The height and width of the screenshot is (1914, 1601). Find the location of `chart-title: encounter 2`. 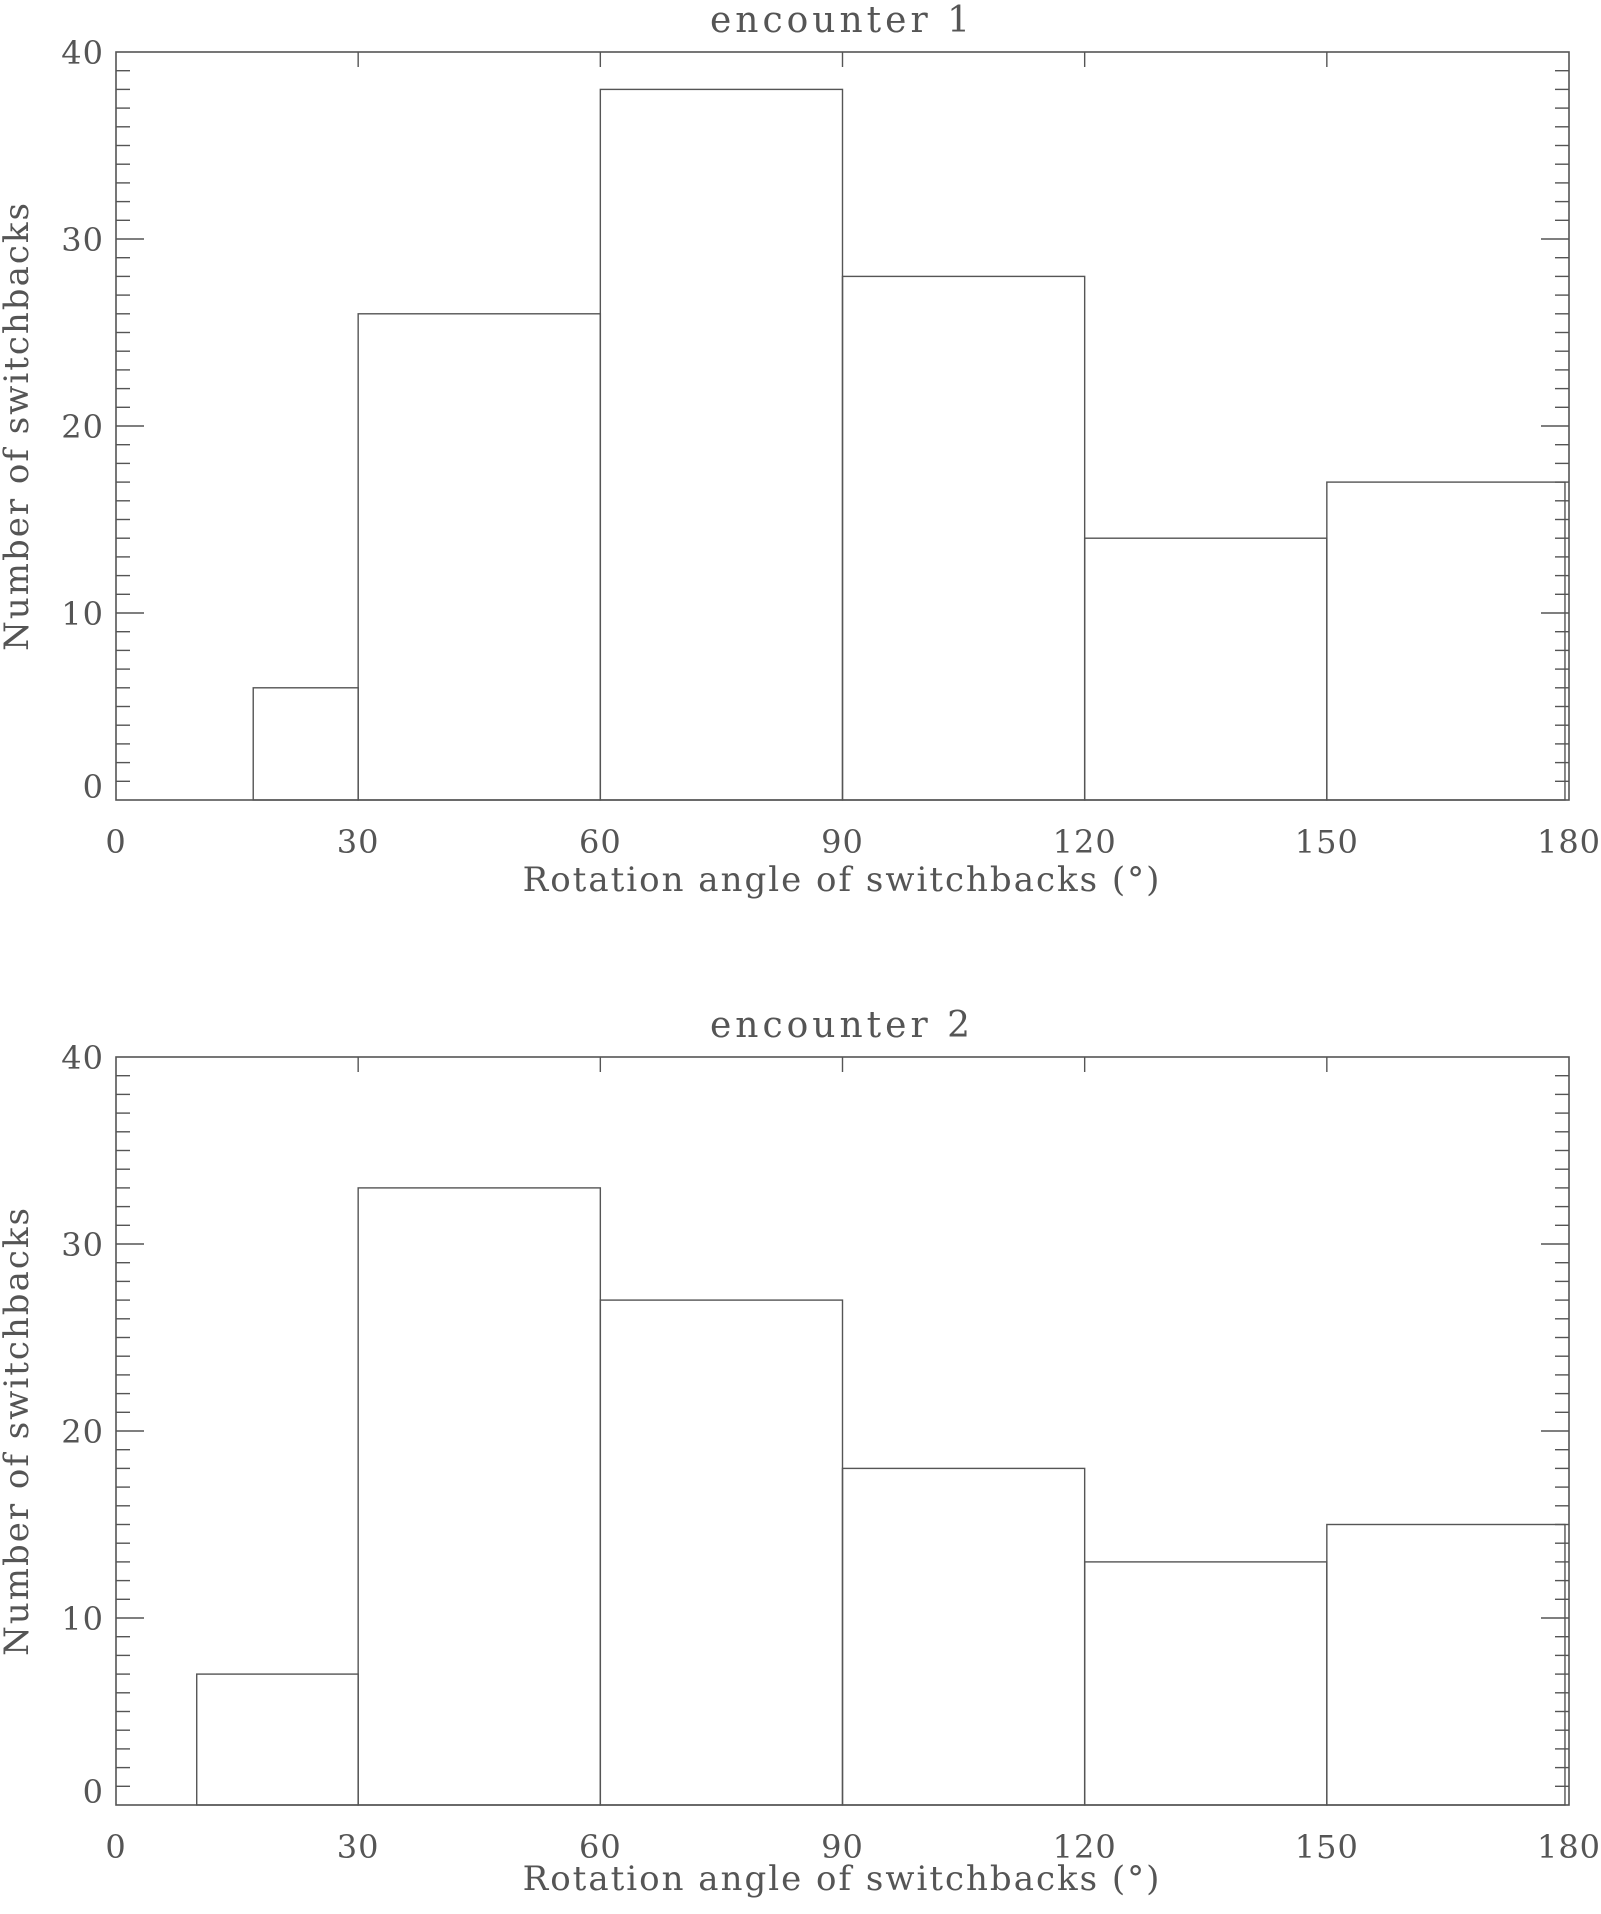

chart-title: encounter 2 is located at coordinates (842, 1025).